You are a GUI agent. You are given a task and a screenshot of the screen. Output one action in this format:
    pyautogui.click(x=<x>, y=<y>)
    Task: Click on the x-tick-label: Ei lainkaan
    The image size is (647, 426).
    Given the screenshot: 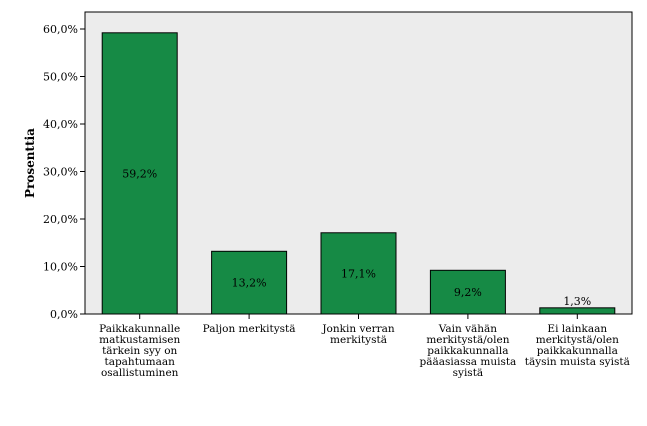 What is the action you would take?
    pyautogui.click(x=577, y=329)
    